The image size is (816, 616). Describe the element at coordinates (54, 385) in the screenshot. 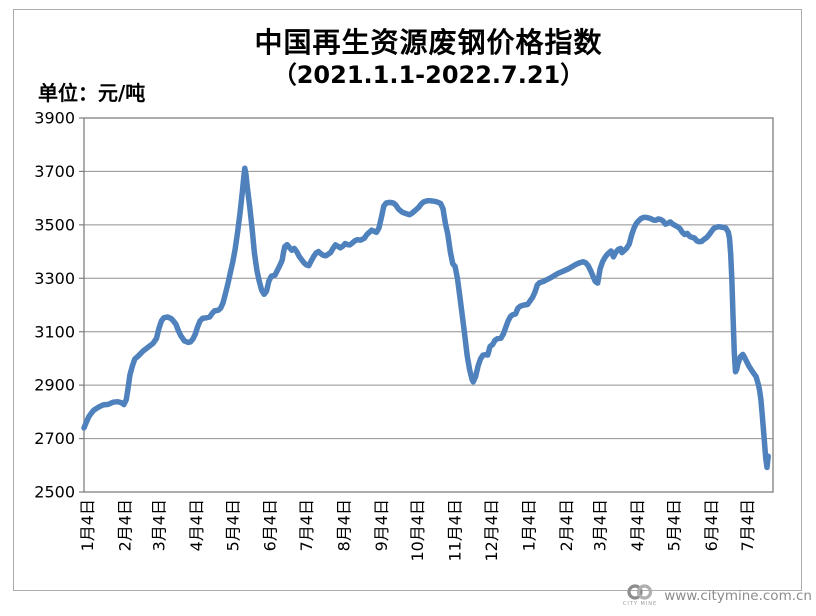

I see `y-axis-label: 2900` at that location.